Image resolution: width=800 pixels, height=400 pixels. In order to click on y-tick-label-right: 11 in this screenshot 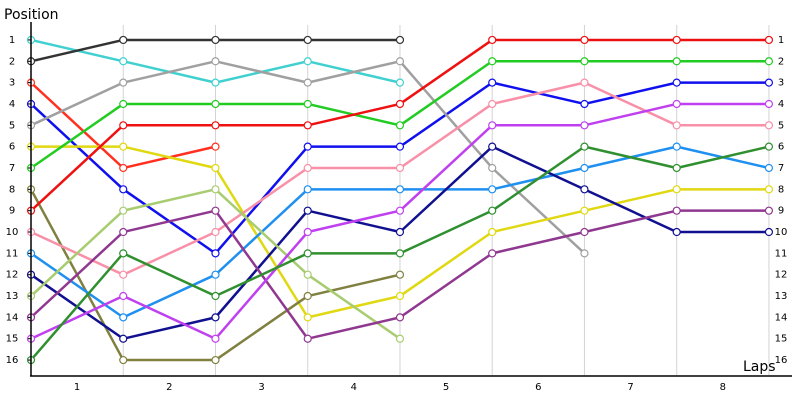, I will do `click(781, 253)`.